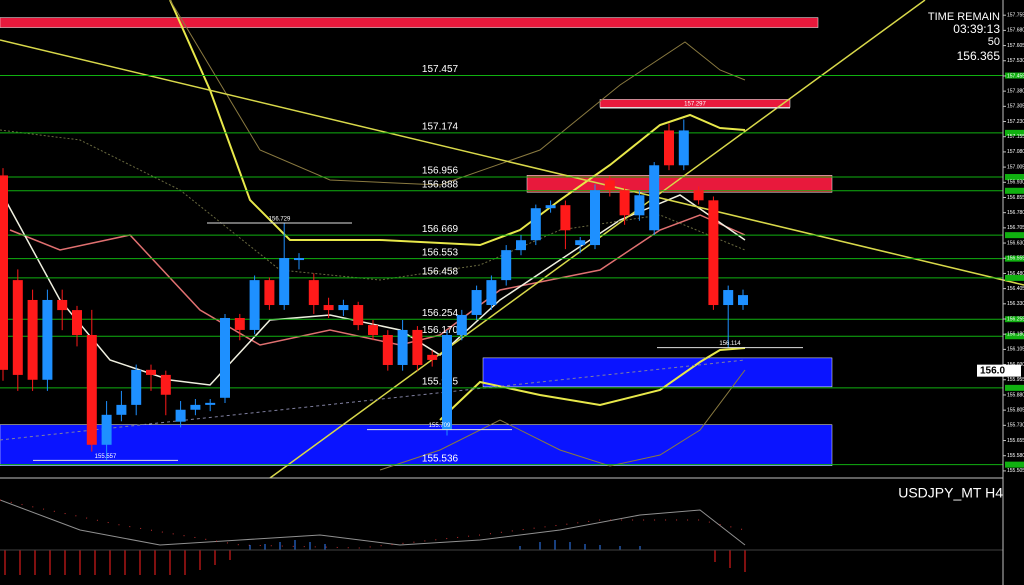 The image size is (1024, 585). I want to click on y-tick-label: 157.305, so click(1015, 107).